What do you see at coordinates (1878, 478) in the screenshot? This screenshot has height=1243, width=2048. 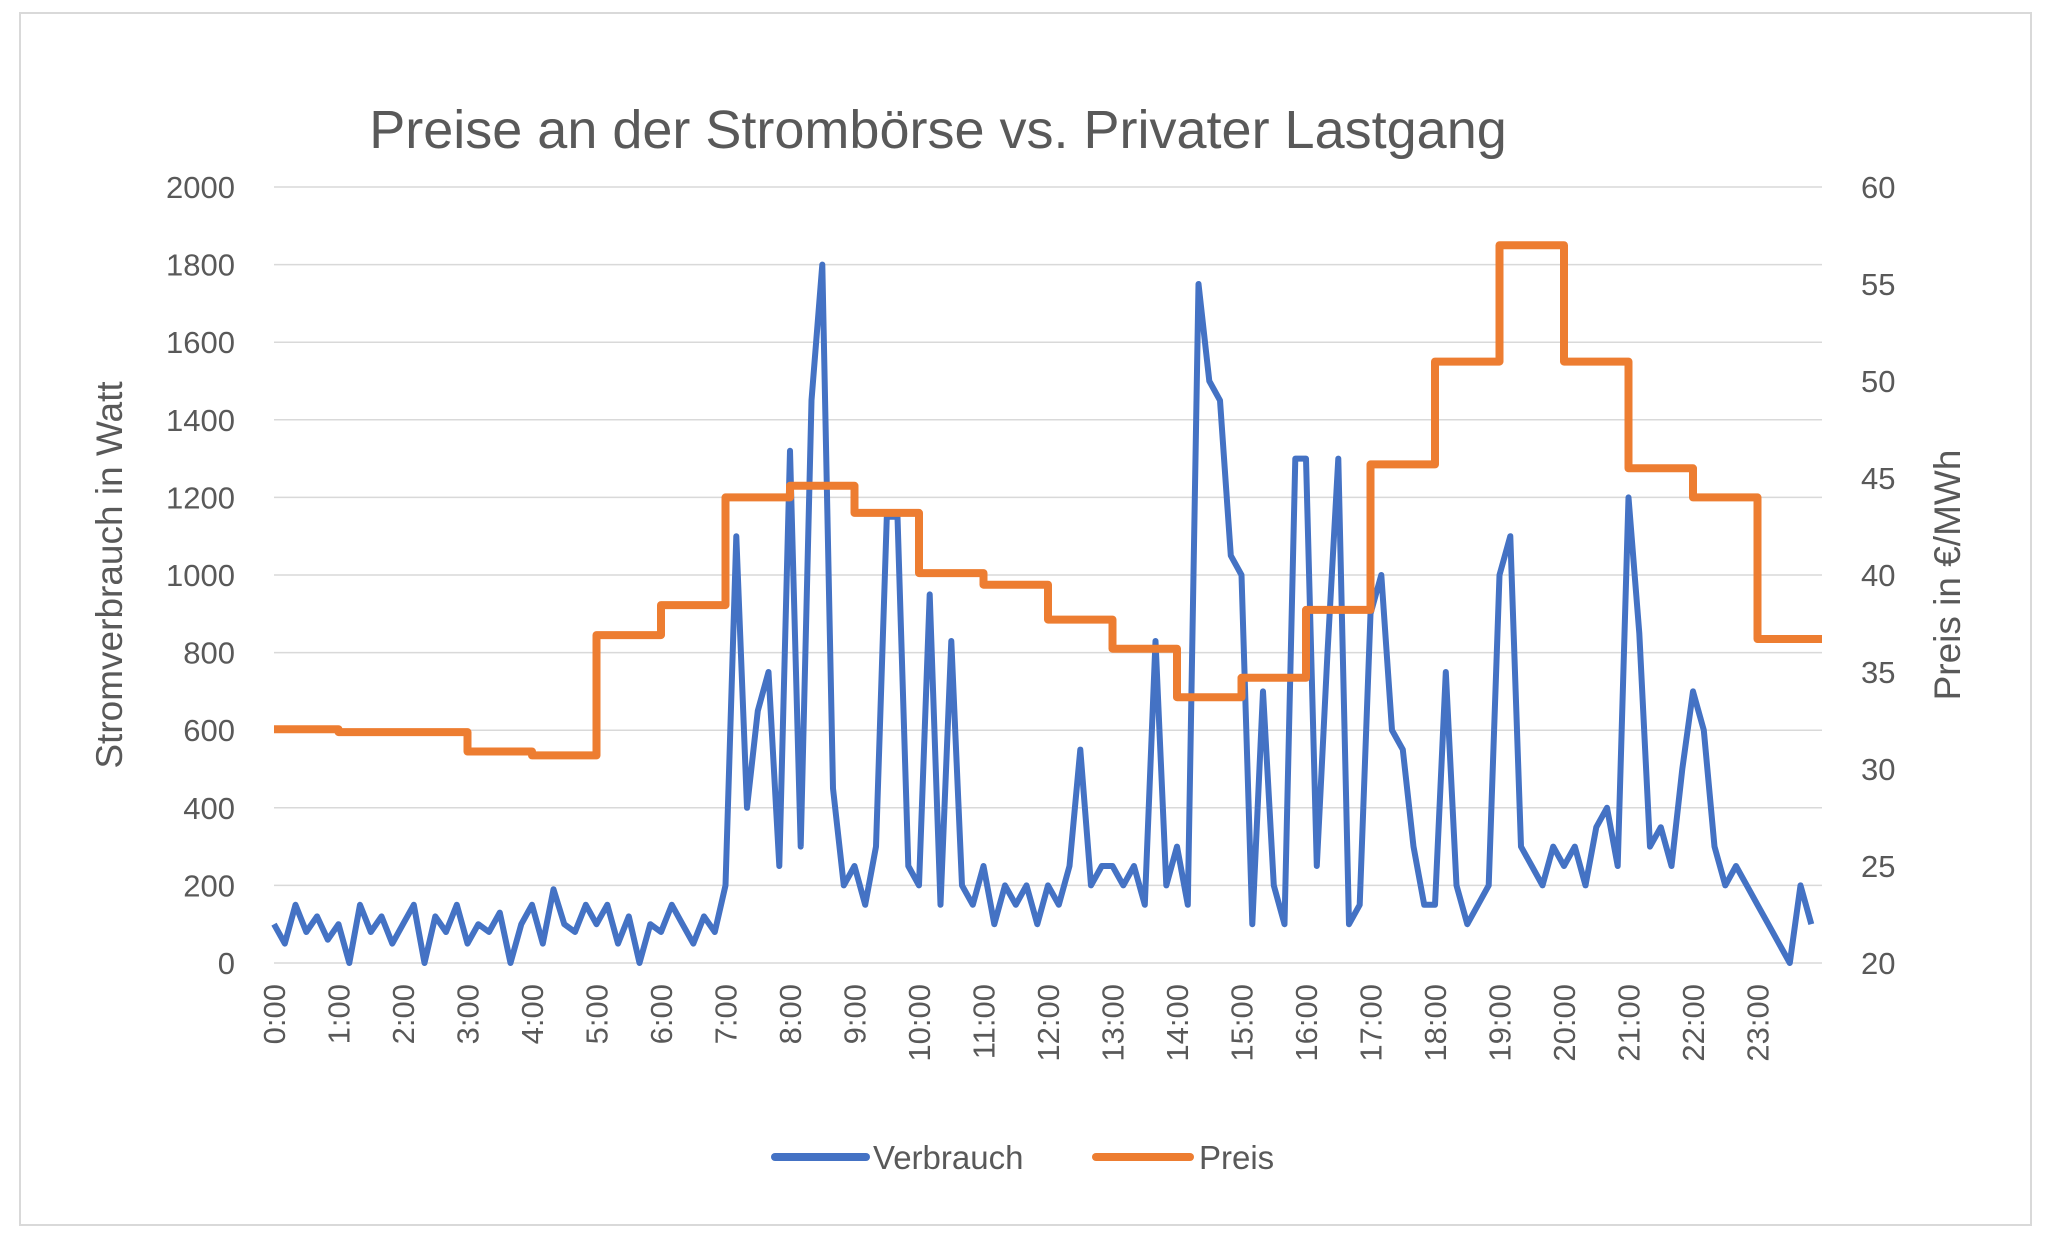 I see `y2-tick-label: 45` at bounding box center [1878, 478].